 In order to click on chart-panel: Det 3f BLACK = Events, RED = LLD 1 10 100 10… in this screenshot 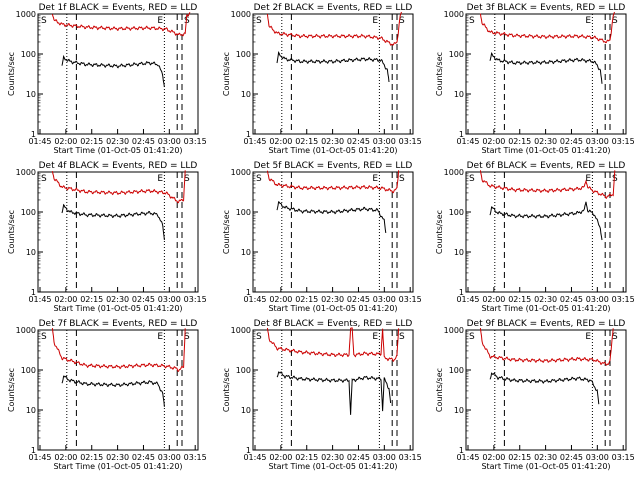, I will do `click(535, 79)`.